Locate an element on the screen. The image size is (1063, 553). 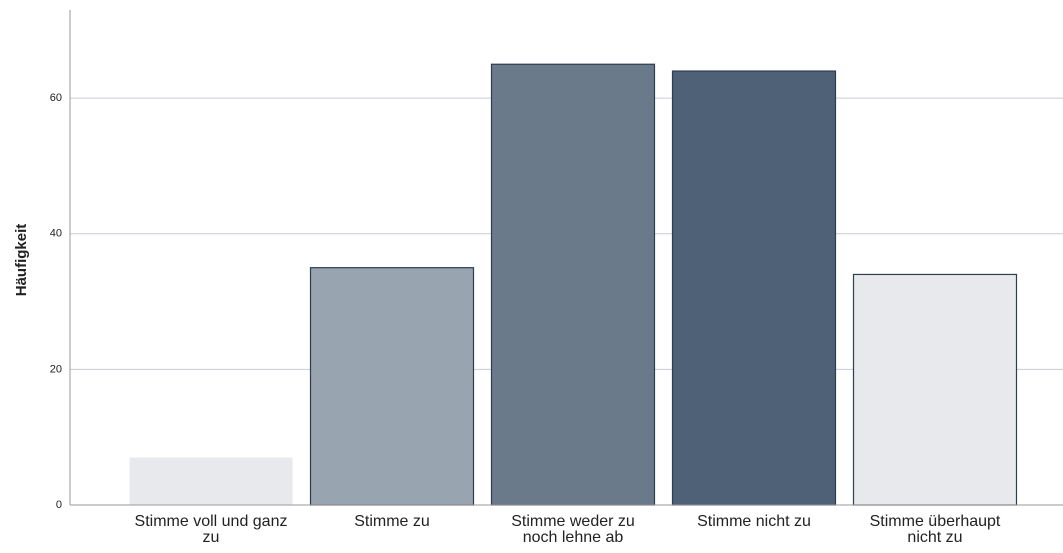
y-axis-label: Häufigkeit is located at coordinates (21, 260).